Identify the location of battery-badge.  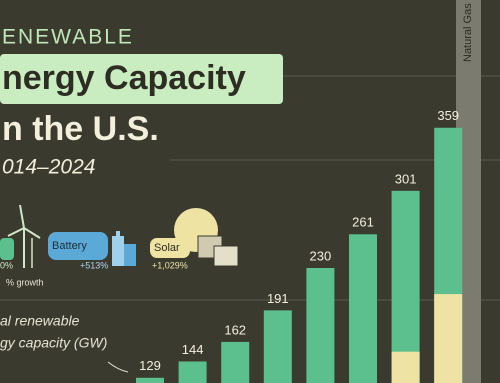
(78, 246).